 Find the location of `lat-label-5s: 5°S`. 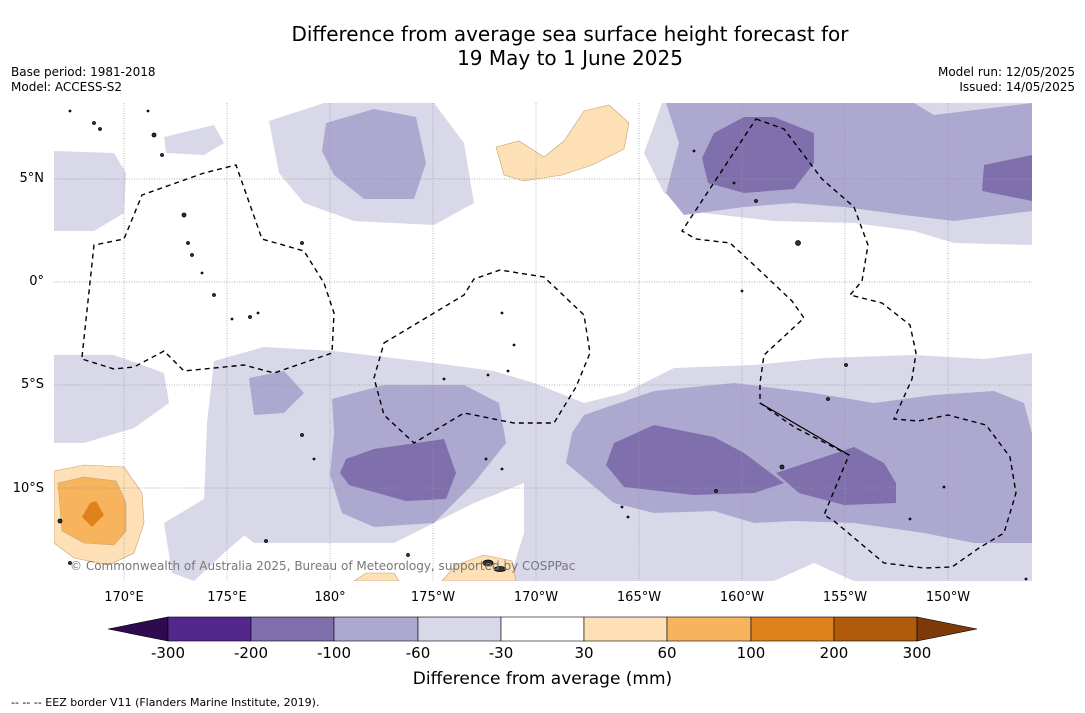

lat-label-5s: 5°S is located at coordinates (32, 384).